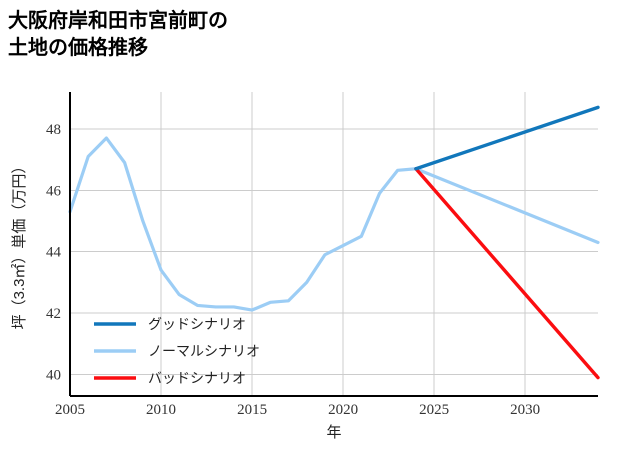 Image resolution: width=621 pixels, height=465 pixels. I want to click on legend-label-1: ノーマルシナリオ, so click(204, 351).